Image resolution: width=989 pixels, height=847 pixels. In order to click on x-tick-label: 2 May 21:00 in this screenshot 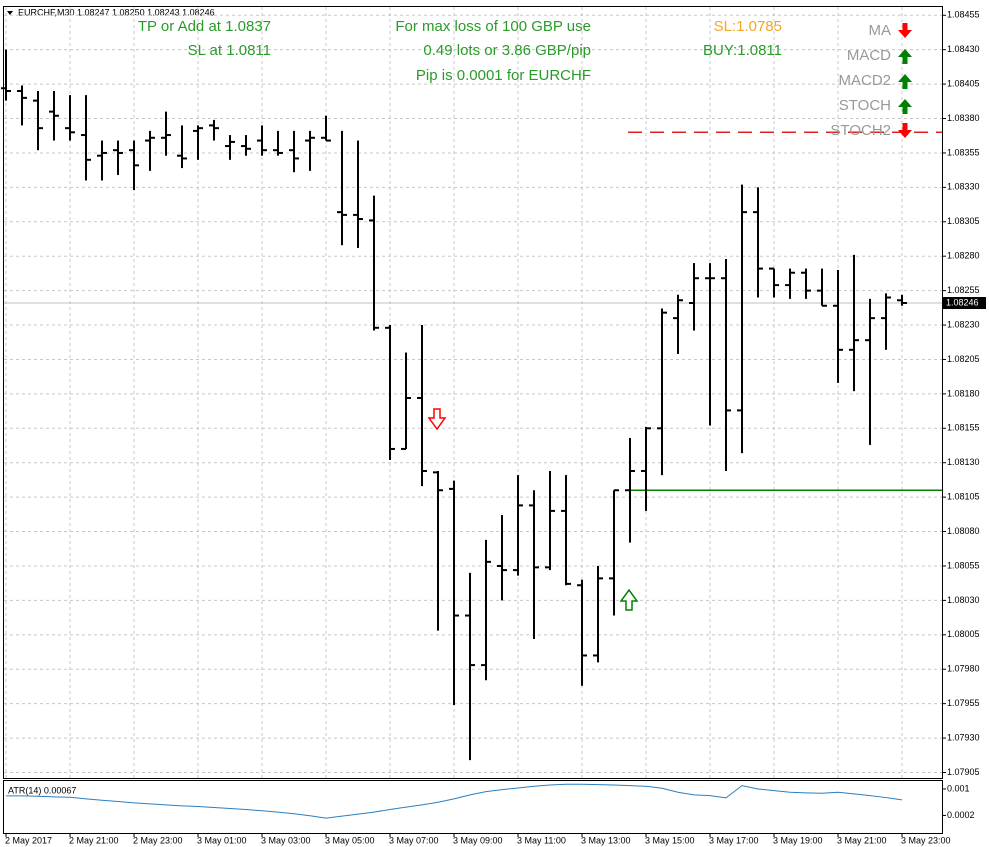, I will do `click(94, 840)`.